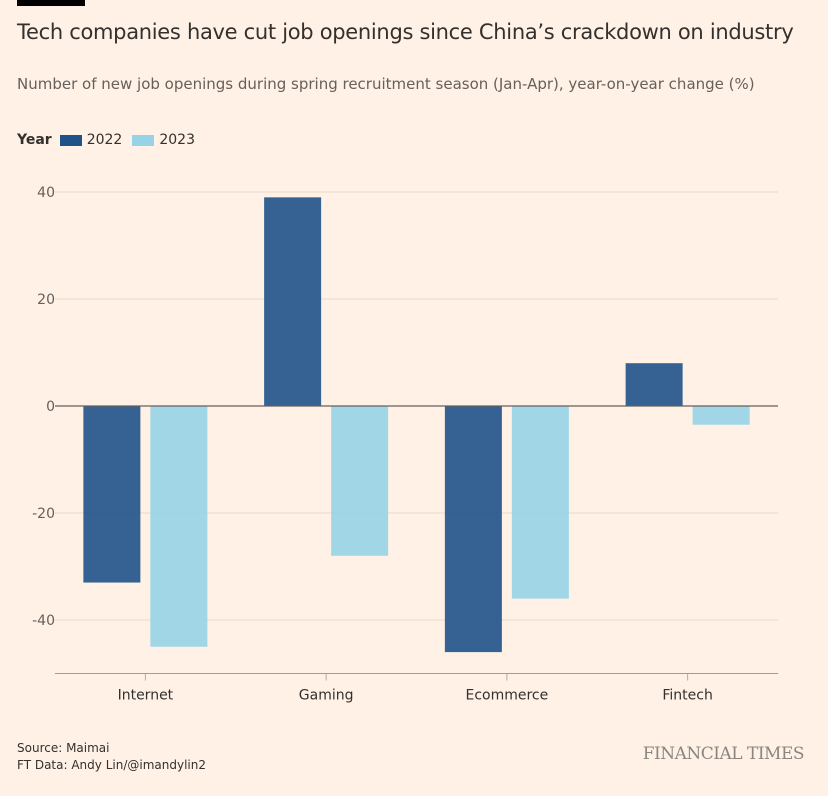 The image size is (828, 796). I want to click on y-tick-label: -20, so click(43, 514).